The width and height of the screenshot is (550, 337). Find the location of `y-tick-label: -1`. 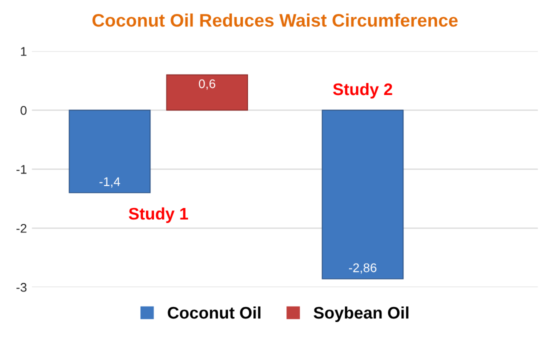

y-tick-label: -1 is located at coordinates (21, 169).